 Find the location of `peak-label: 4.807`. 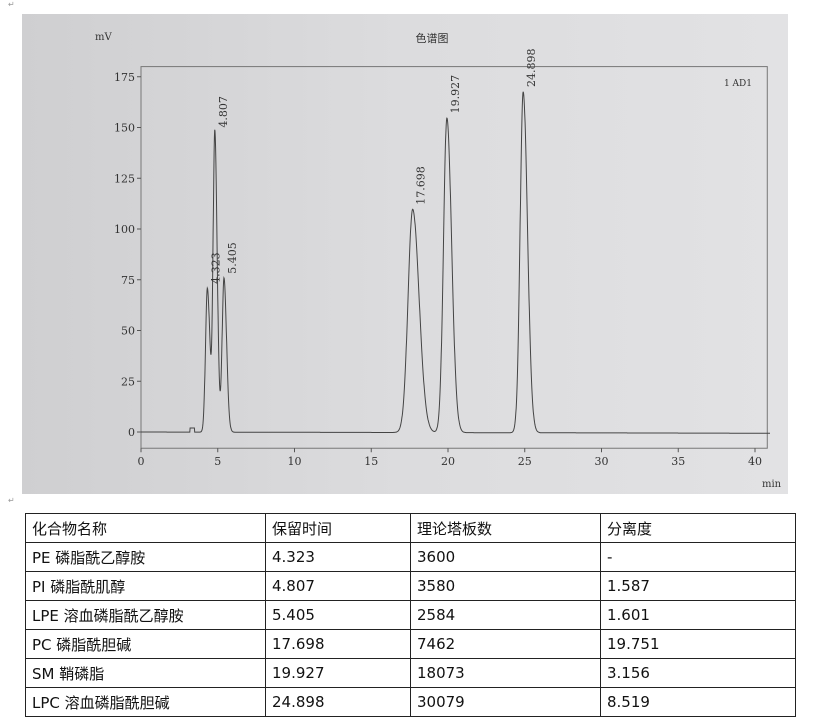

peak-label: 4.807 is located at coordinates (223, 112).